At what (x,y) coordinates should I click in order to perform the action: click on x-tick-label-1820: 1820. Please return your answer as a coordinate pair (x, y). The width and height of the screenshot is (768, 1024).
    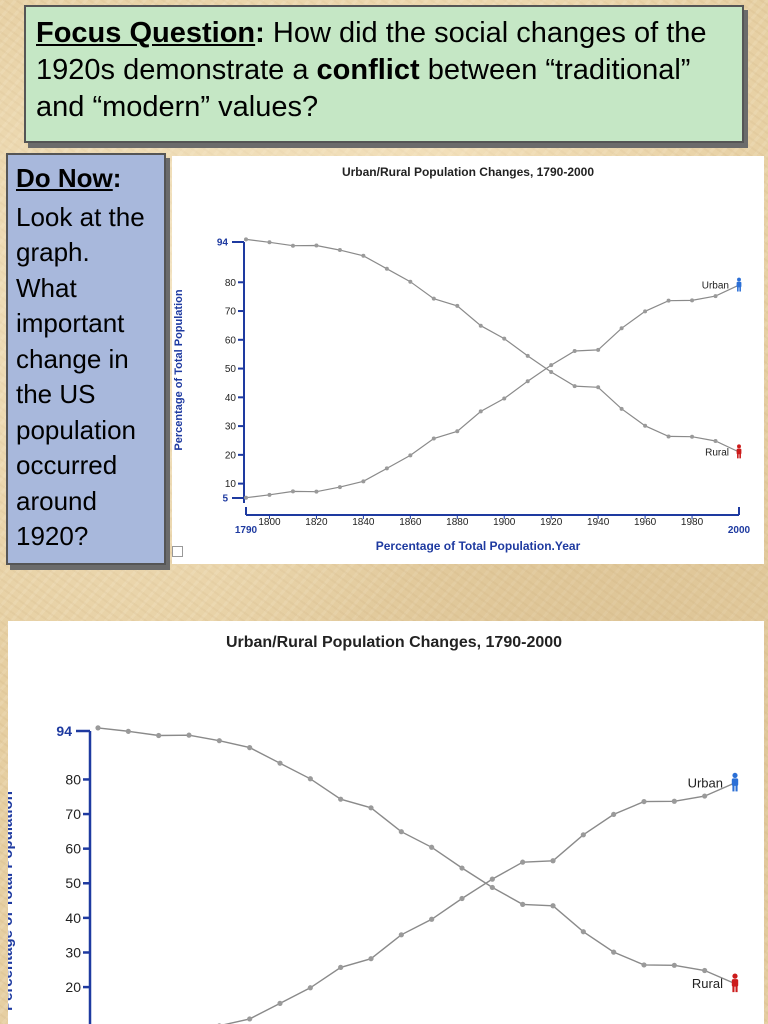
    Looking at the image, I should click on (316, 522).